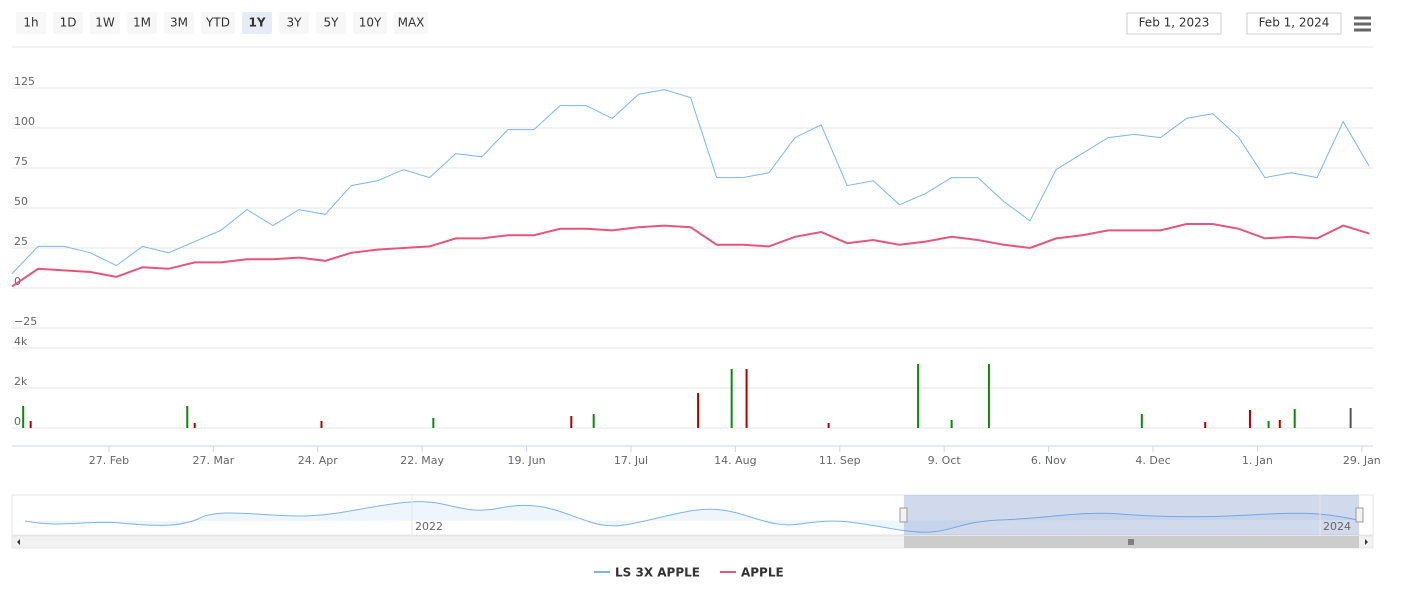 Image resolution: width=1405 pixels, height=591 pixels. I want to click on y-tick-label: 50, so click(21, 201).